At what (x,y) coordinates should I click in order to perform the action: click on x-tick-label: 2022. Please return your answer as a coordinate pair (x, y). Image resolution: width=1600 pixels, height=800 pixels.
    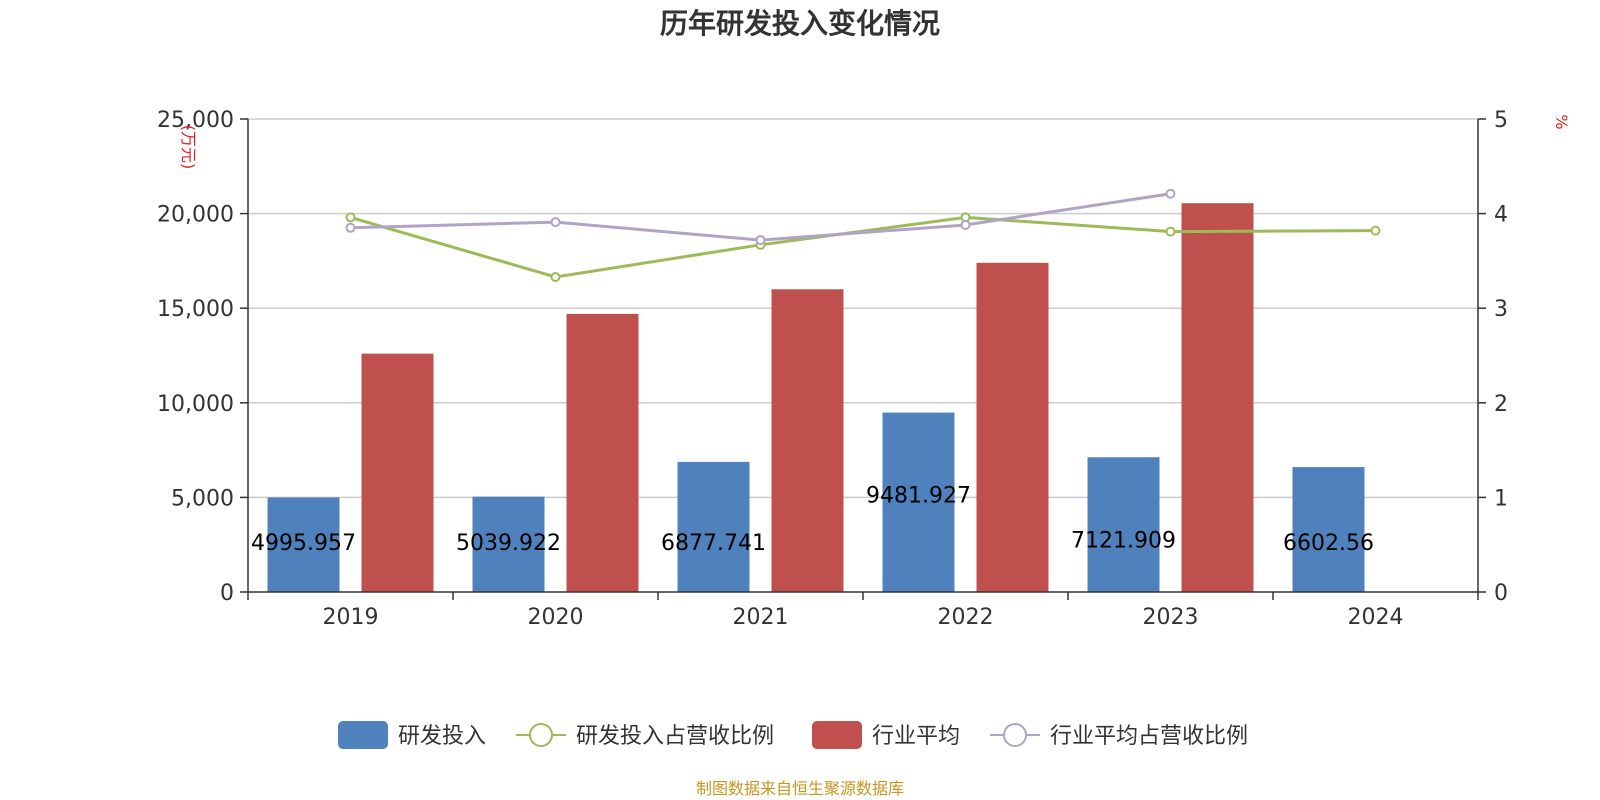
    Looking at the image, I should click on (966, 617).